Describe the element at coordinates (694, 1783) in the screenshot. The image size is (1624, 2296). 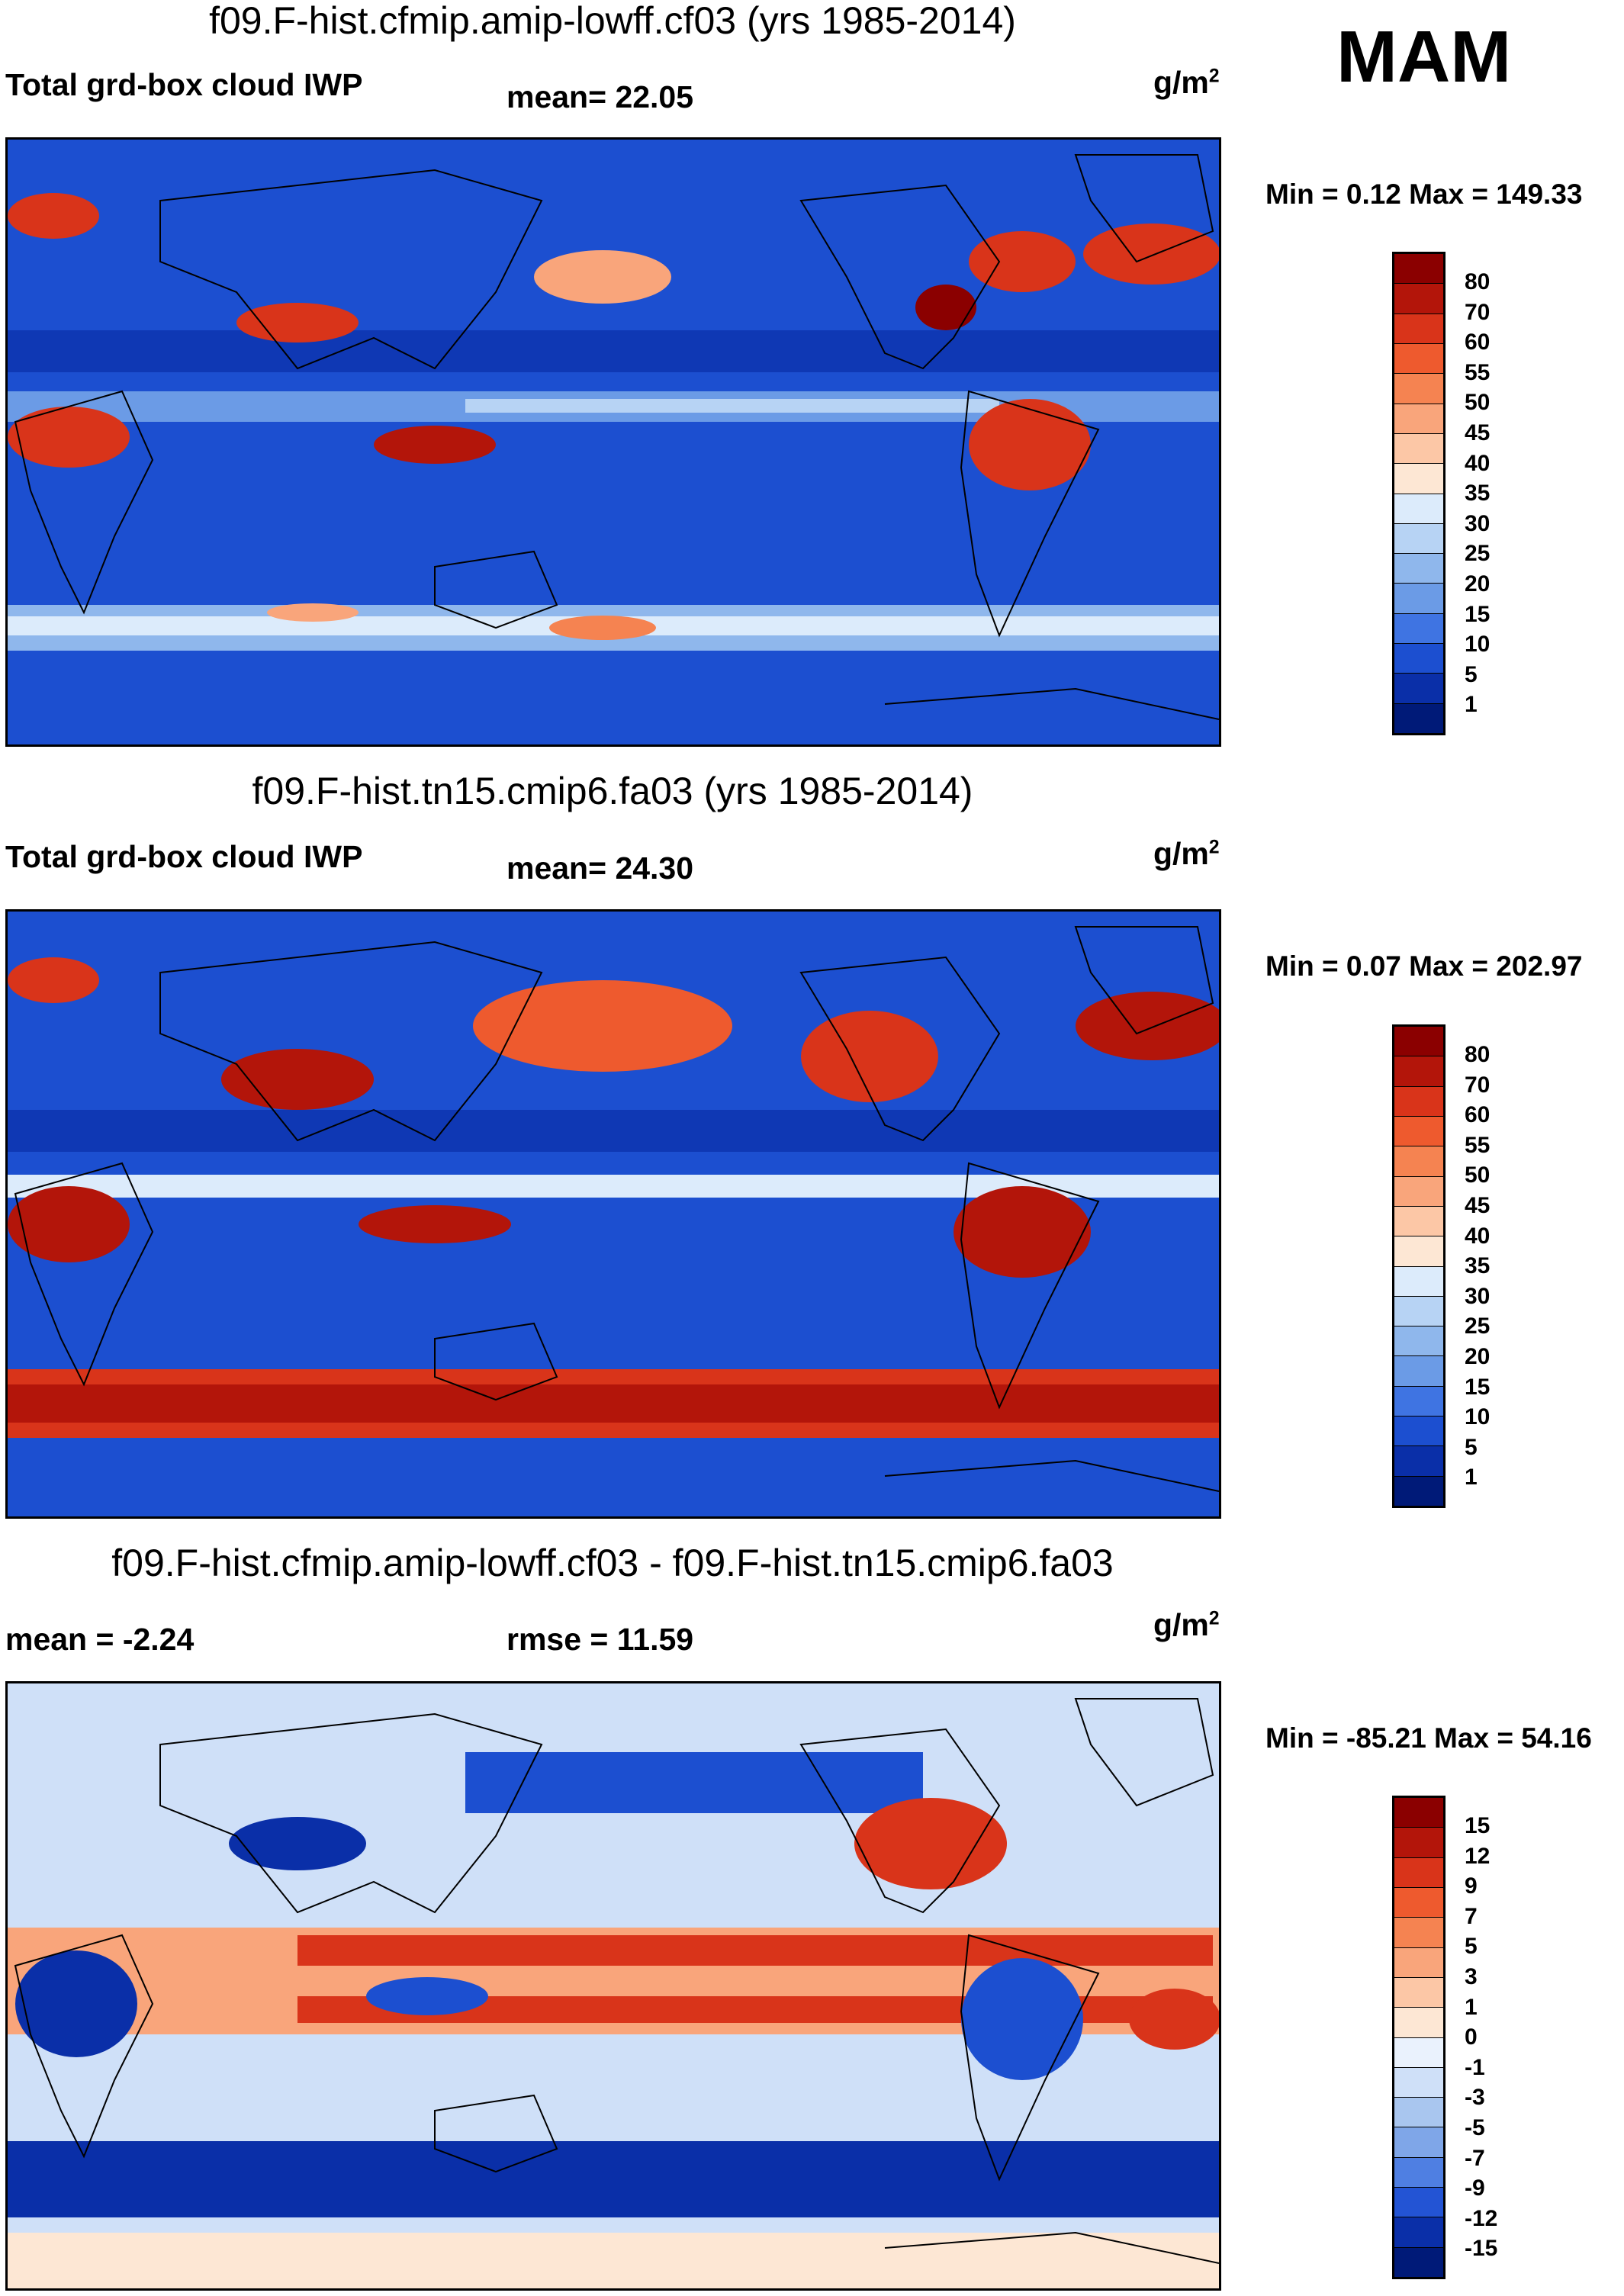
I see `northern-dark-band` at that location.